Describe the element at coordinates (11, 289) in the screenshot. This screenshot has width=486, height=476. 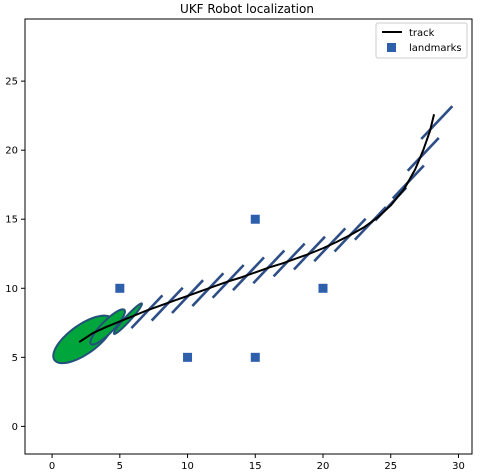
I see `y-tick-label: 10` at that location.